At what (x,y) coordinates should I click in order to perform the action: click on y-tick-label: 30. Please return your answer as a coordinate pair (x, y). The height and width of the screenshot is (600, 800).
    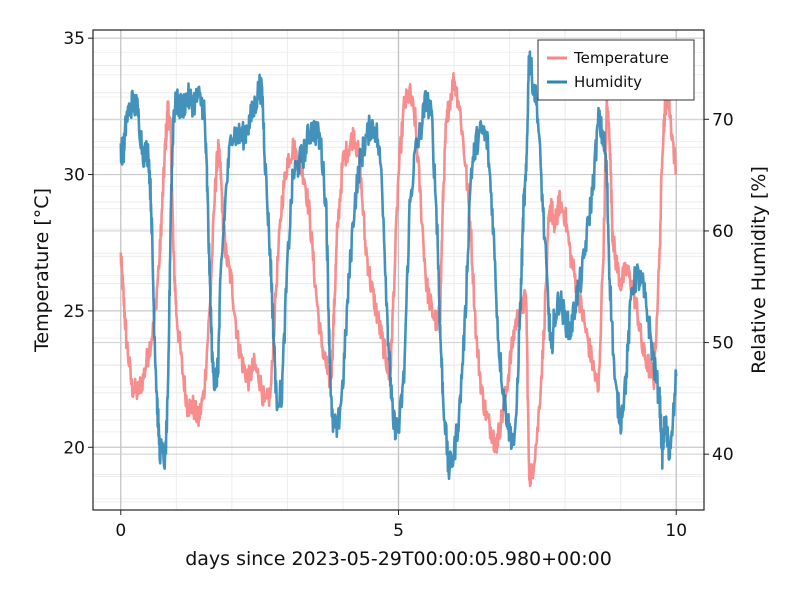
    Looking at the image, I should click on (74, 176).